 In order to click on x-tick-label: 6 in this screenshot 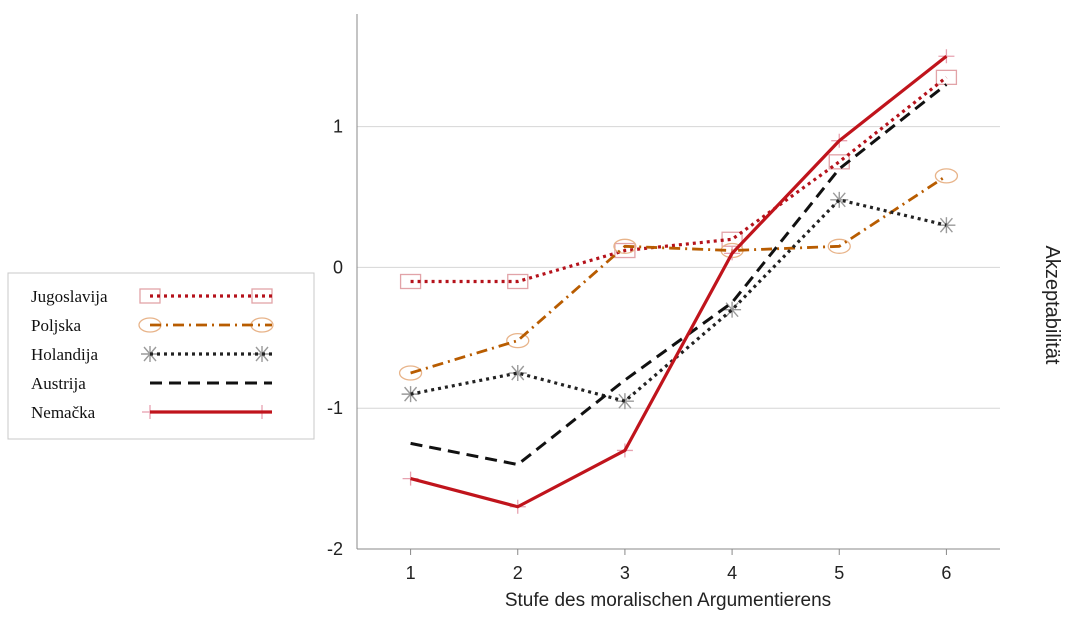, I will do `click(946, 573)`.